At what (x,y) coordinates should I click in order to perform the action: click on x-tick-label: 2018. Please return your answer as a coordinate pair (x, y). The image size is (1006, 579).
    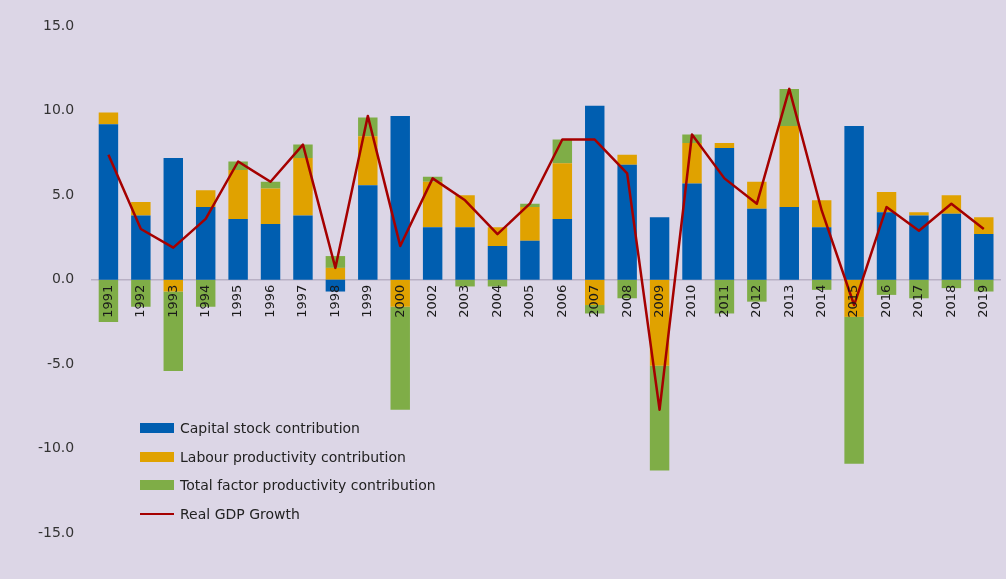
    Looking at the image, I should click on (950, 301).